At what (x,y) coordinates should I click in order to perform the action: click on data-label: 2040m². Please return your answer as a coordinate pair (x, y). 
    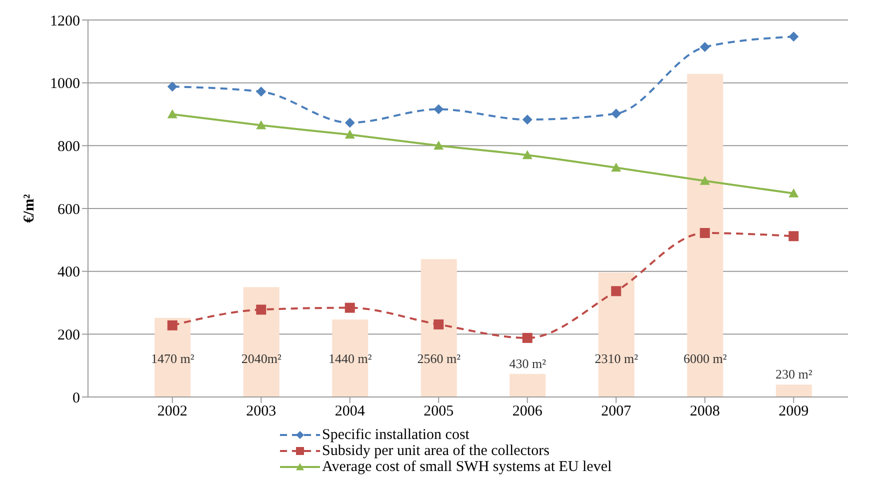
    Looking at the image, I should click on (261, 358).